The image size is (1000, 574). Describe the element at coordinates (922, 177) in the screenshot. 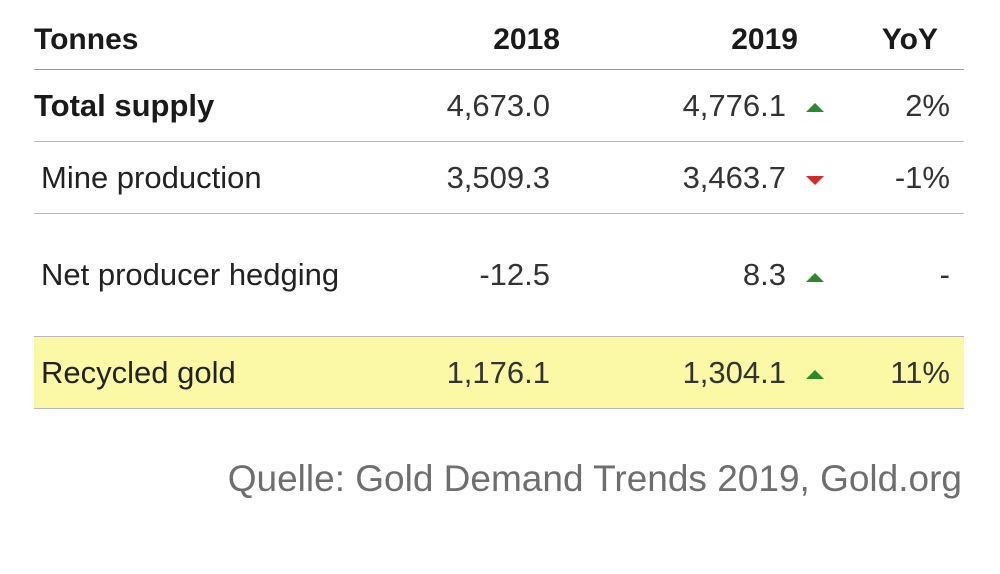

I see `value-yoy: -1%` at that location.